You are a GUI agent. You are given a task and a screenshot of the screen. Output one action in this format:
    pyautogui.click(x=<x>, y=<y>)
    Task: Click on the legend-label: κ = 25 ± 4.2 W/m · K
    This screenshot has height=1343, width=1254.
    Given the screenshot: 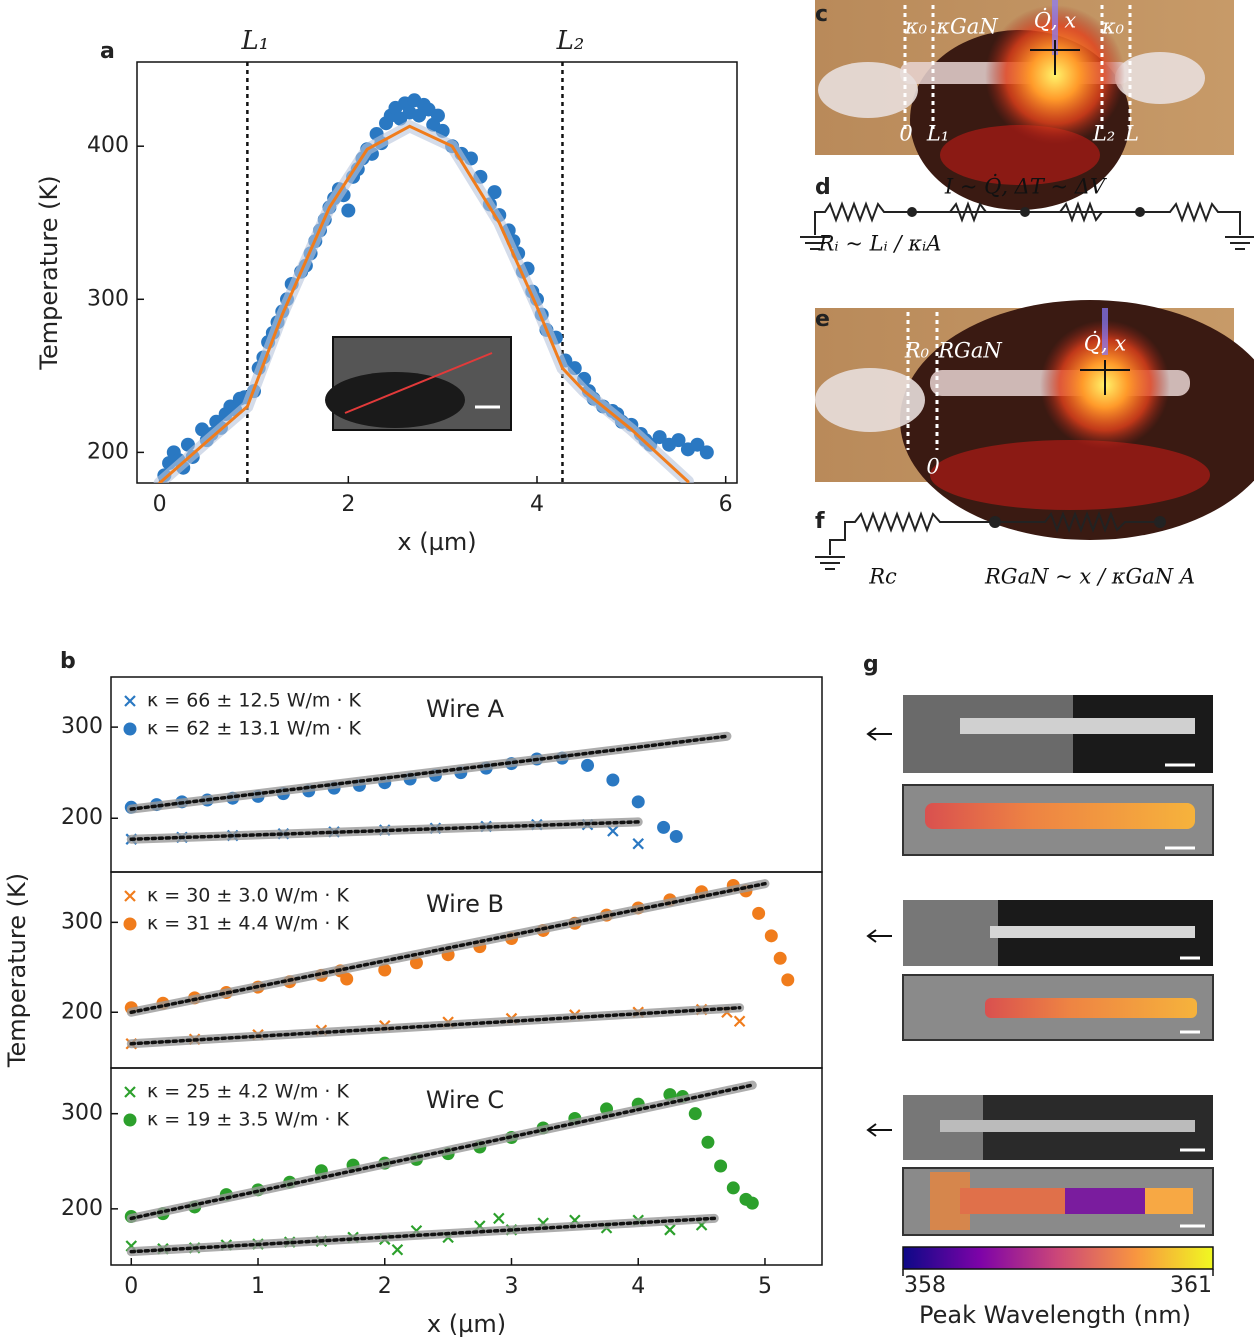 What is the action you would take?
    pyautogui.click(x=248, y=1092)
    